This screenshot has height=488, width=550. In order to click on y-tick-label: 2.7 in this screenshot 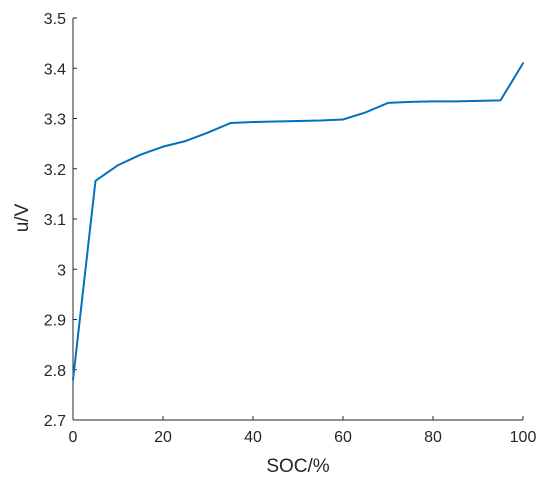, I will do `click(55, 421)`.